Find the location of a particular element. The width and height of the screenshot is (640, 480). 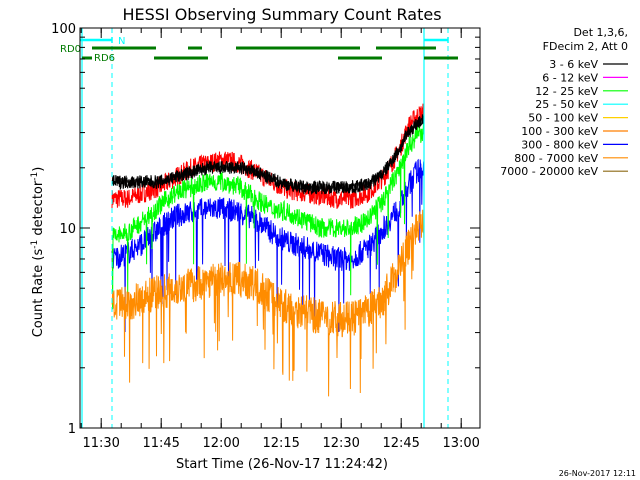

x-axis-label: Start Time (26-Nov-17 11:24:42) is located at coordinates (282, 464).